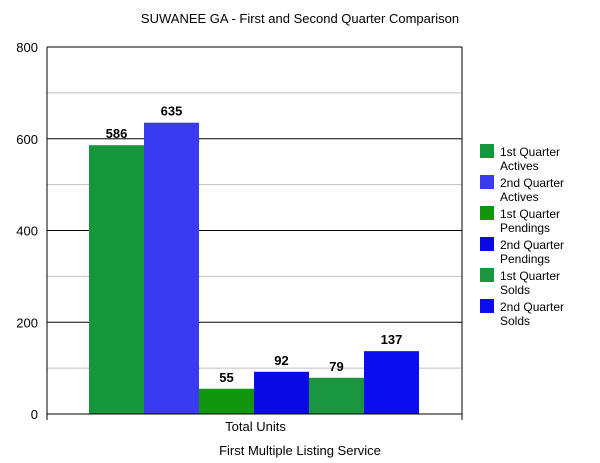 This screenshot has height=463, width=600. Describe the element at coordinates (226, 377) in the screenshot. I see `bar-value-label: 55` at that location.